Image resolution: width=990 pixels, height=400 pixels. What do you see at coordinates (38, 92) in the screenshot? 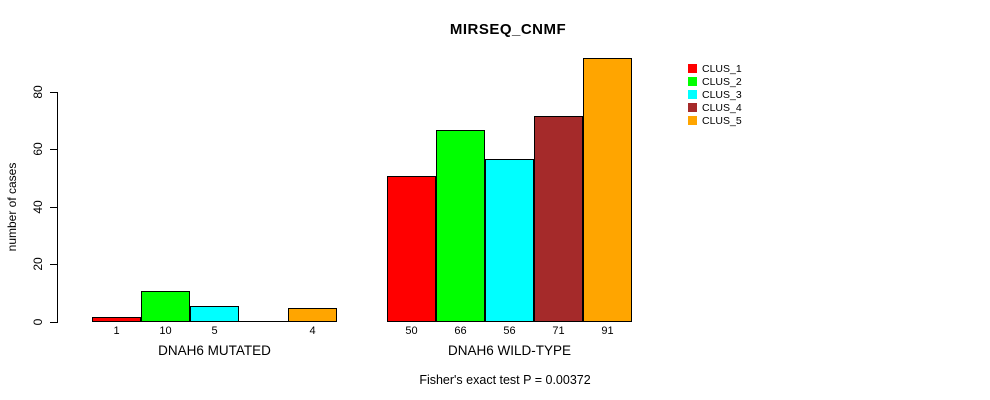
I see `y-tick-label: 80` at bounding box center [38, 92].